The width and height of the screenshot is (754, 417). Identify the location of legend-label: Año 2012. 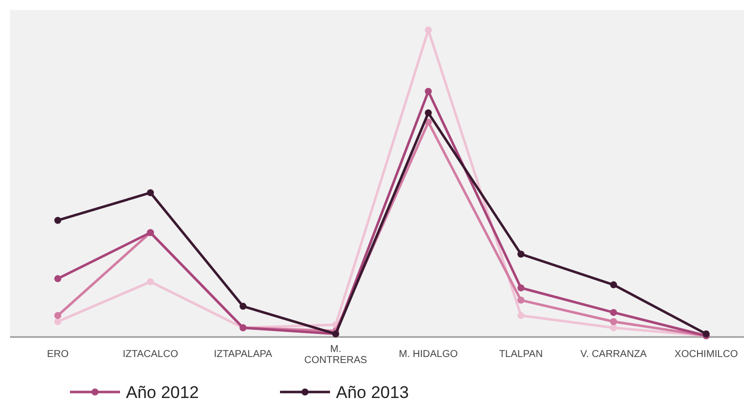
(162, 392).